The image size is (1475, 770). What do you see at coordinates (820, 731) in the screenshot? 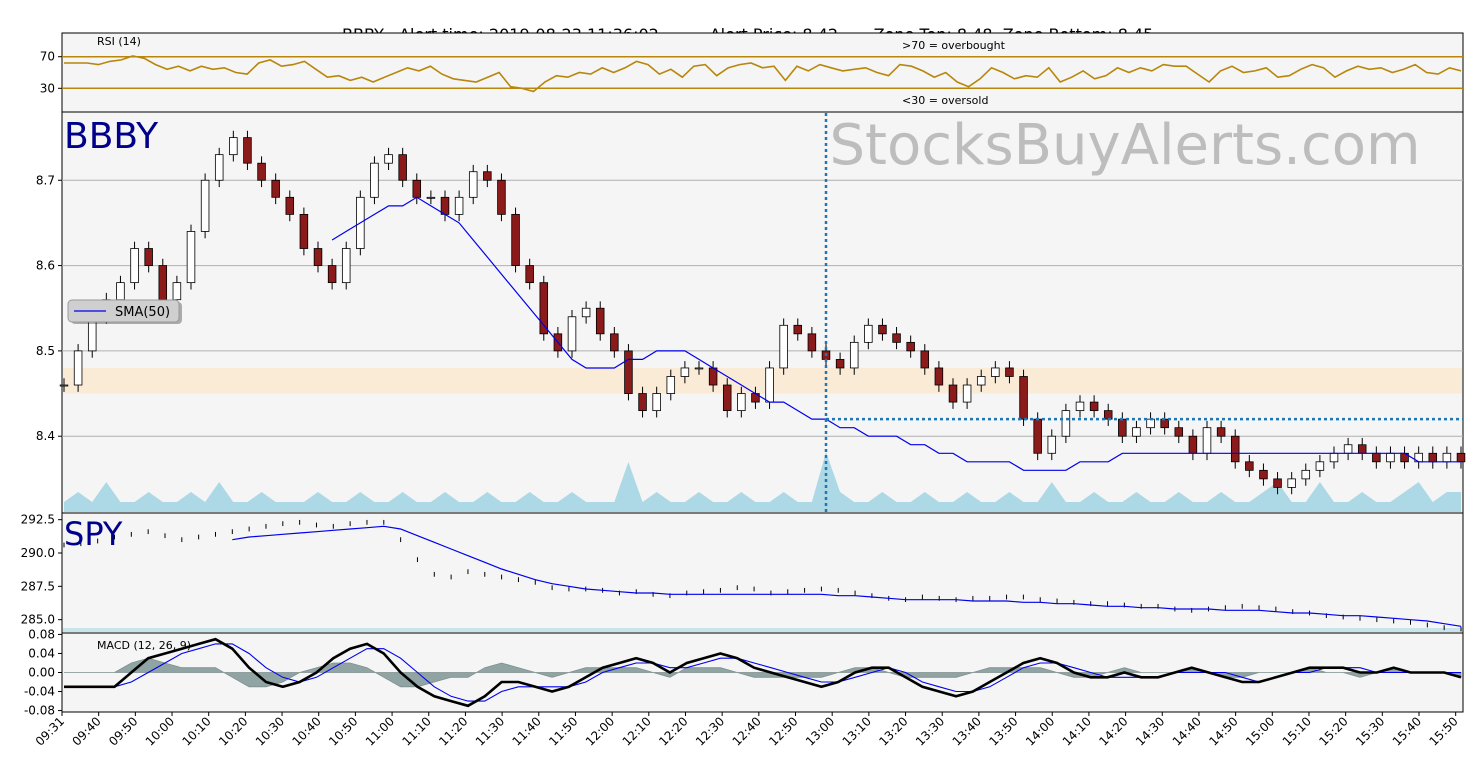
I see `x-tick-label: 13:00` at bounding box center [820, 731].